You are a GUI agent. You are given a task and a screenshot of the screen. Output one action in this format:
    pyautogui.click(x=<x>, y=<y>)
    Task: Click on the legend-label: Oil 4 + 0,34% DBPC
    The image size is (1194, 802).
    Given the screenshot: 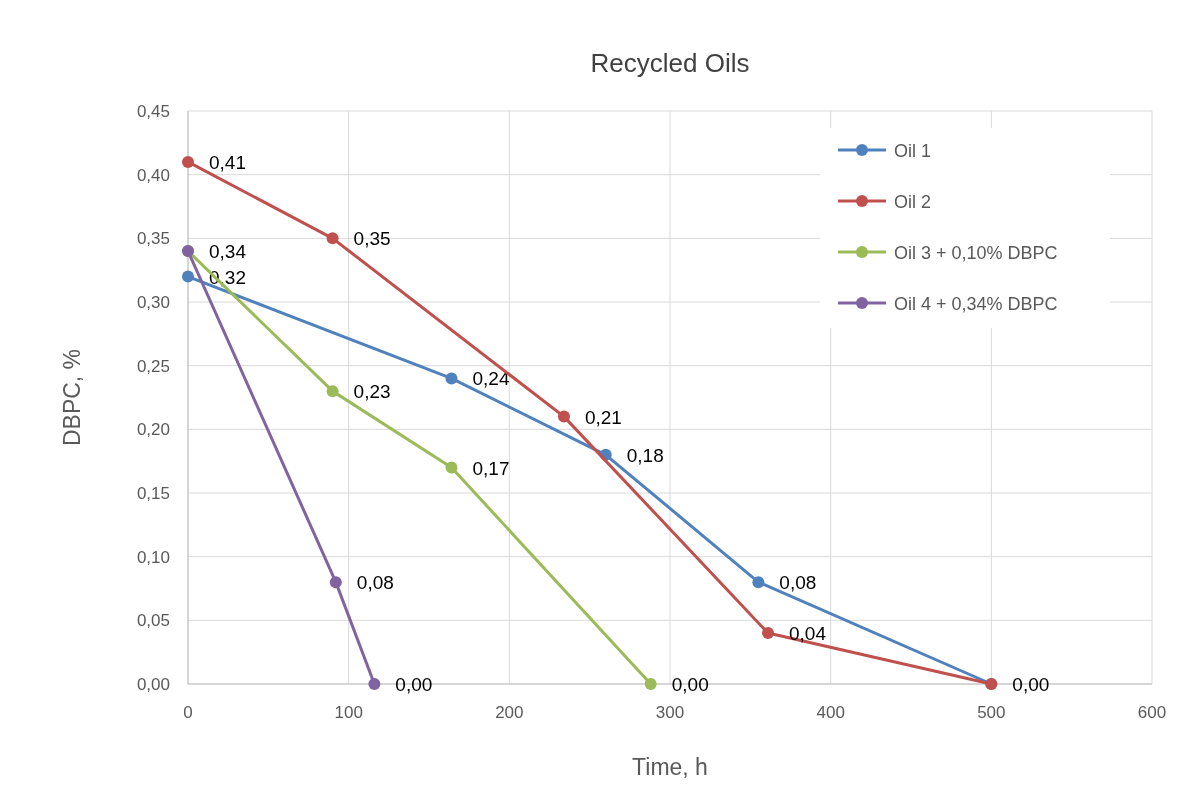 What is the action you would take?
    pyautogui.click(x=976, y=304)
    